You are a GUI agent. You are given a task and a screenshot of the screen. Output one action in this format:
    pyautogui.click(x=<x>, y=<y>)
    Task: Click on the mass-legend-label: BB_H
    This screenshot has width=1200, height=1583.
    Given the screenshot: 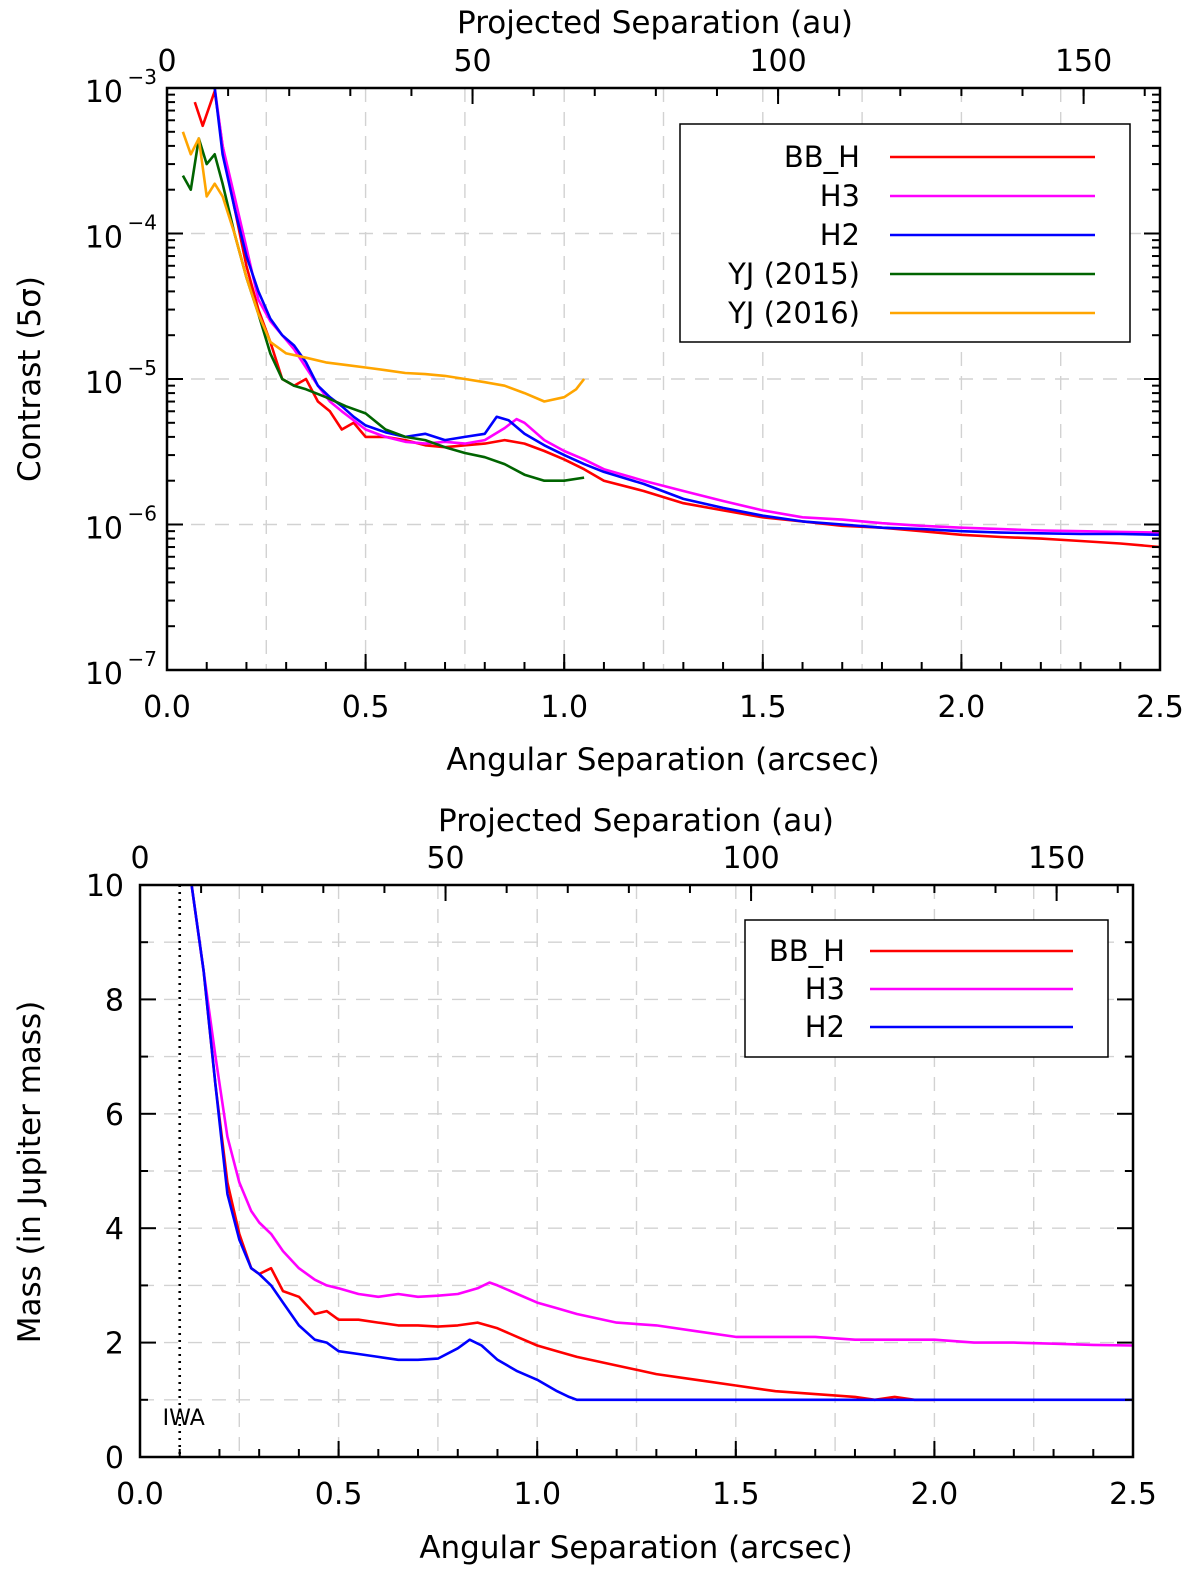 What is the action you would take?
    pyautogui.click(x=807, y=951)
    